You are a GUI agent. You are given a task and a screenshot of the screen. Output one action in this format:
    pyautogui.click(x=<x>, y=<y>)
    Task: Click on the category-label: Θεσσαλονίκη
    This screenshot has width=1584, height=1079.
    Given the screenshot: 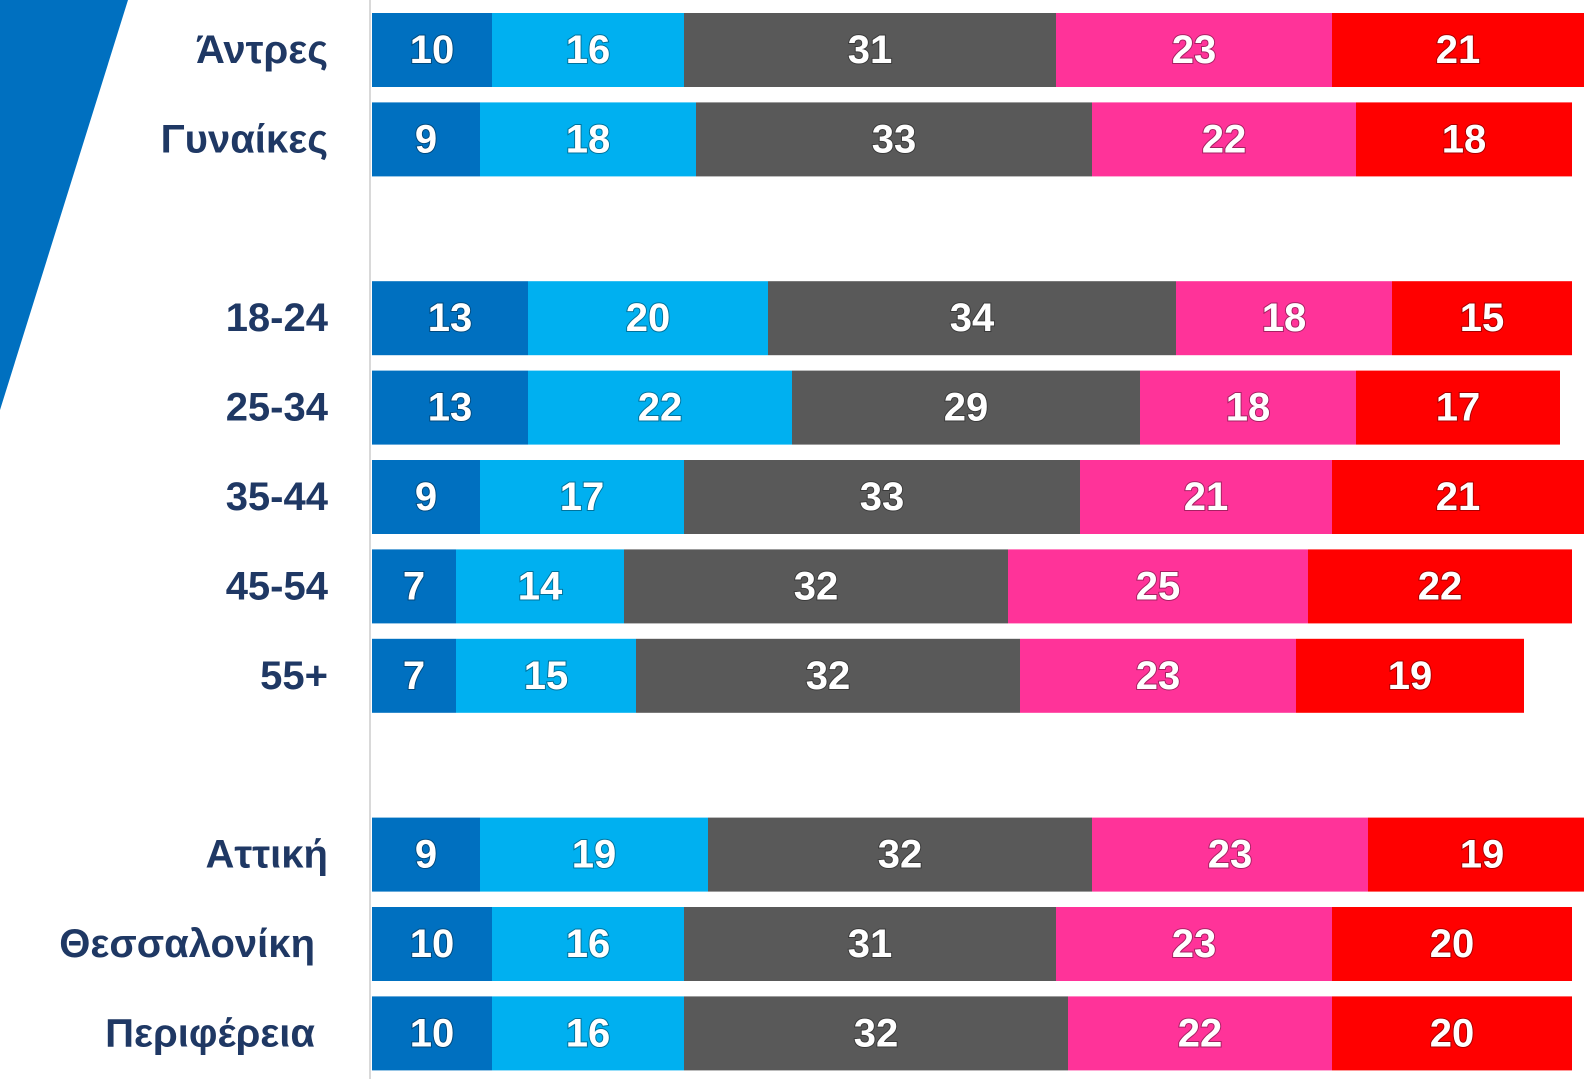 What is the action you would take?
    pyautogui.click(x=187, y=944)
    